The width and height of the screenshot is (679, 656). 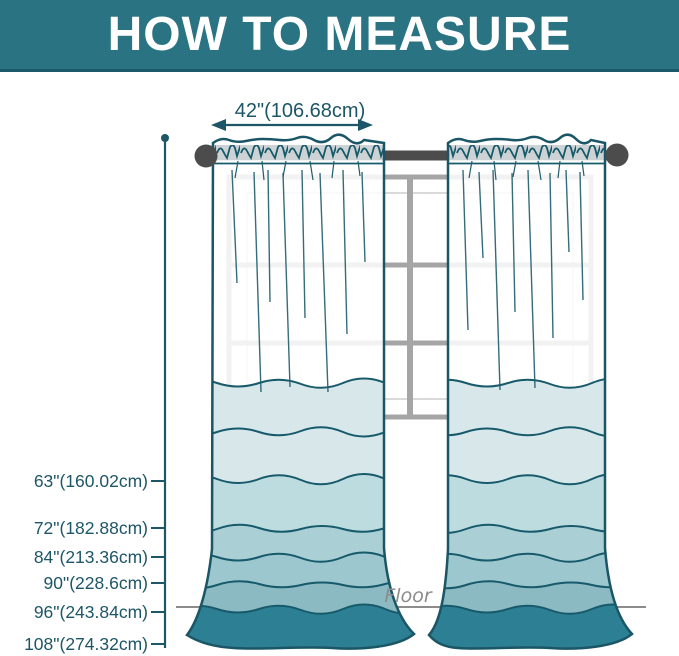 I want to click on length-label-108: 108"(274.32cm), so click(x=86, y=644).